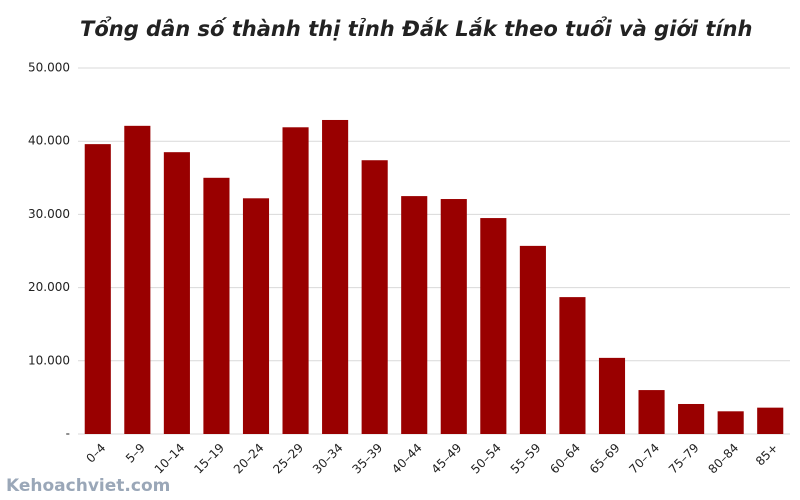 The width and height of the screenshot is (800, 500). Describe the element at coordinates (68, 434) in the screenshot. I see `y-tick-label: -` at that location.